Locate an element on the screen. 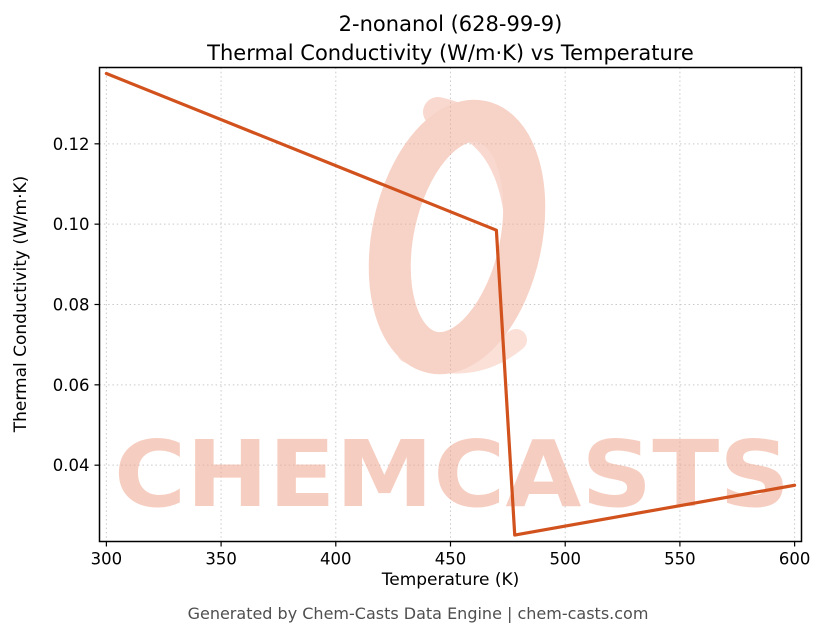  x-tick-label: 300 is located at coordinates (107, 559).